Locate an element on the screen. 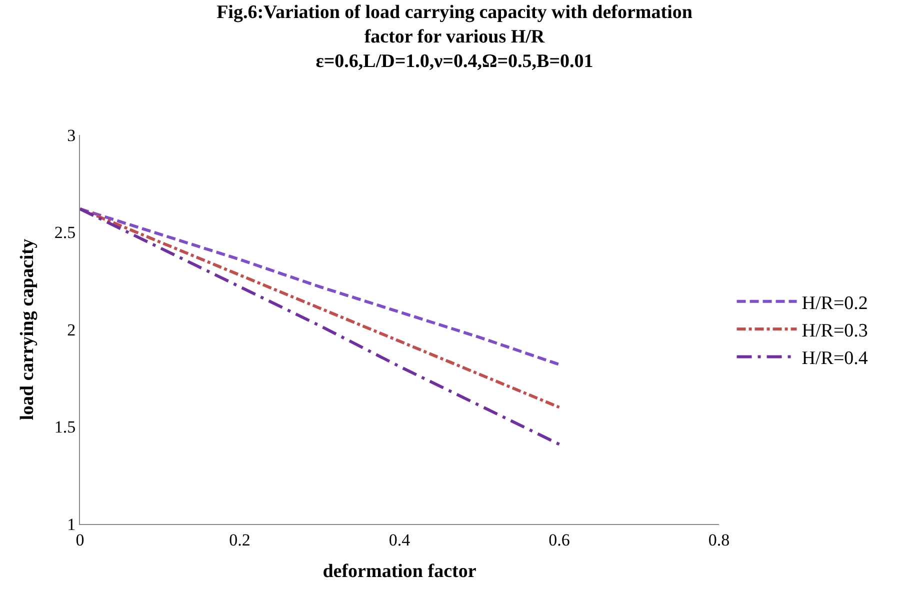 This screenshot has width=909, height=594. y-tick-label: 2 is located at coordinates (71, 330).